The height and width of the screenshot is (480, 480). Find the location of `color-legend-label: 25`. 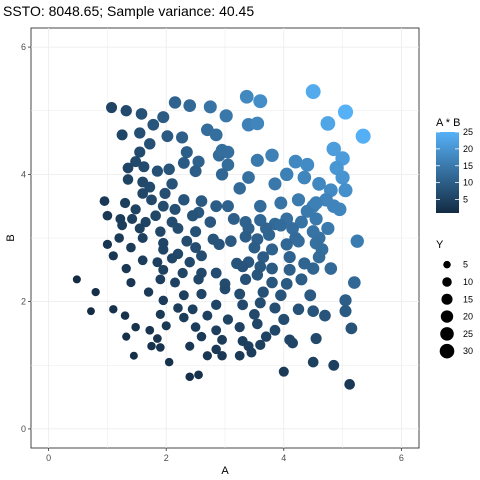

color-legend-label: 25 is located at coordinates (468, 132).